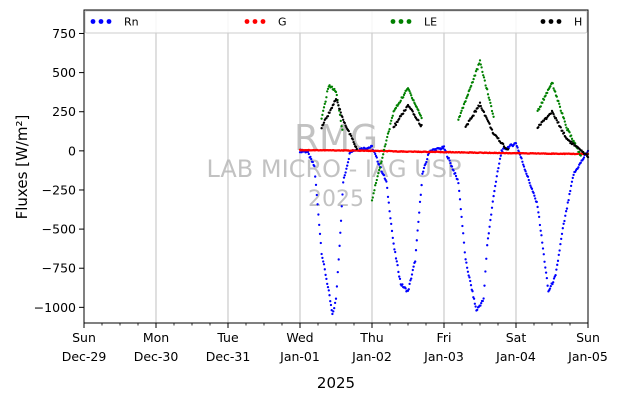 The width and height of the screenshot is (620, 401). What do you see at coordinates (587, 356) in the screenshot?
I see `x-tick-label-date: Jan-05` at bounding box center [587, 356].